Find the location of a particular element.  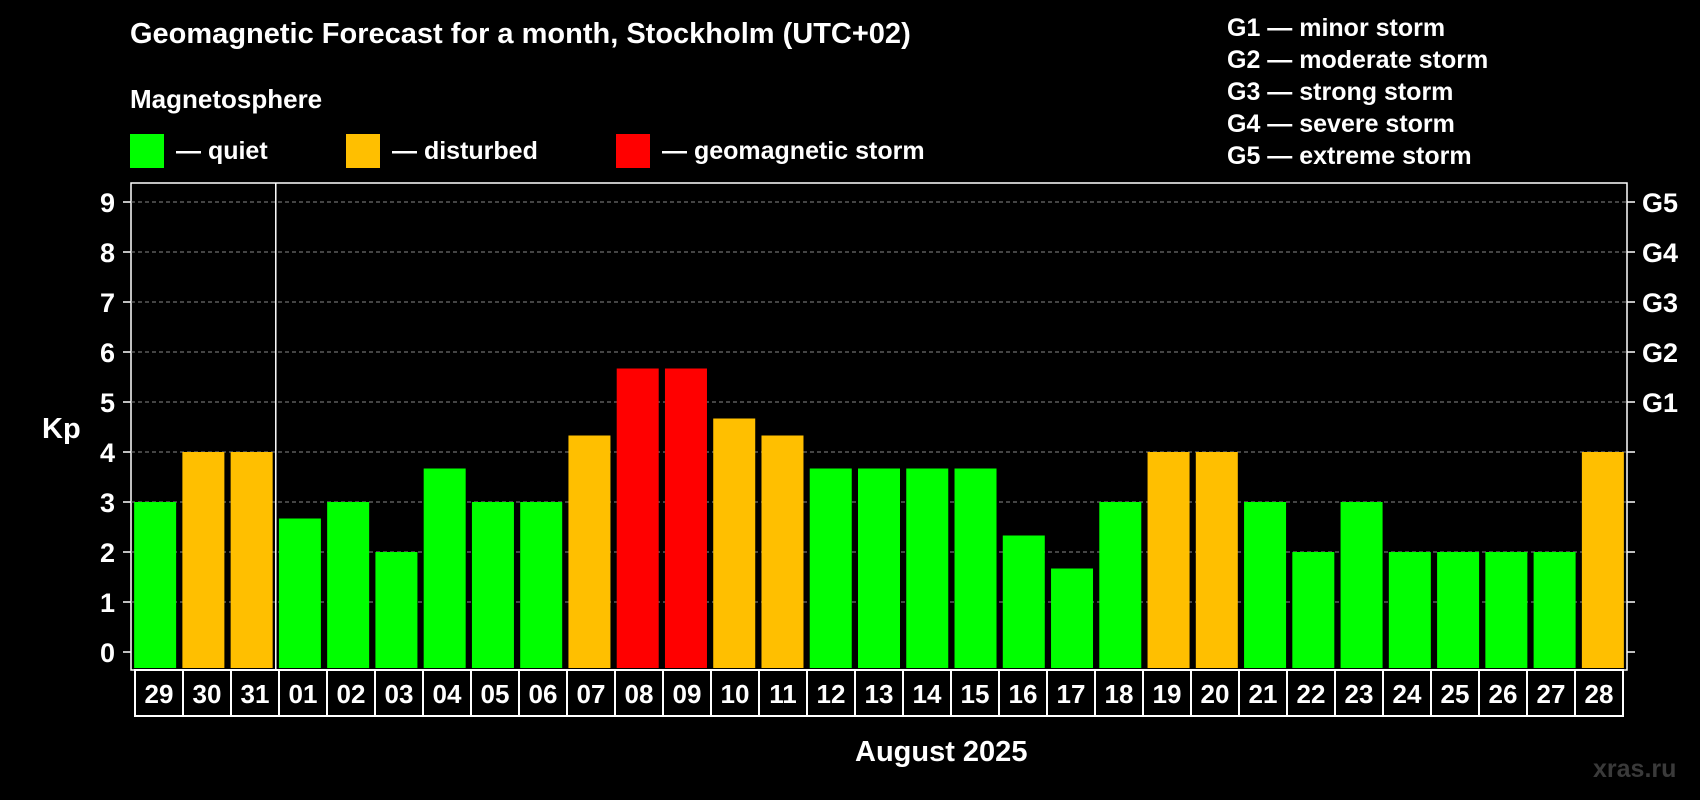

x-tick-label: 22 is located at coordinates (1311, 694).